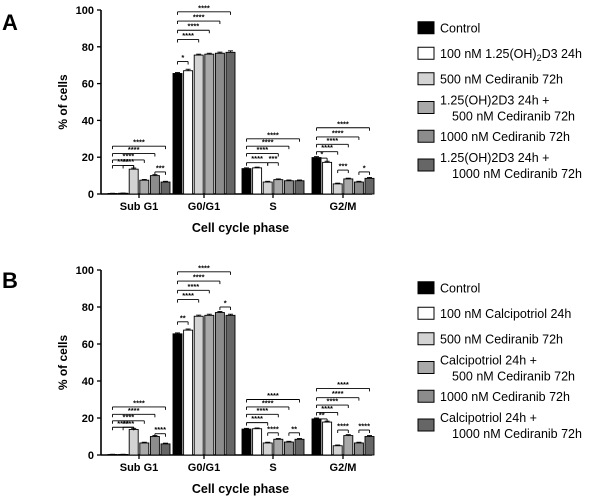  I want to click on legend-label: Calcipotriol 24h +, so click(488, 418).